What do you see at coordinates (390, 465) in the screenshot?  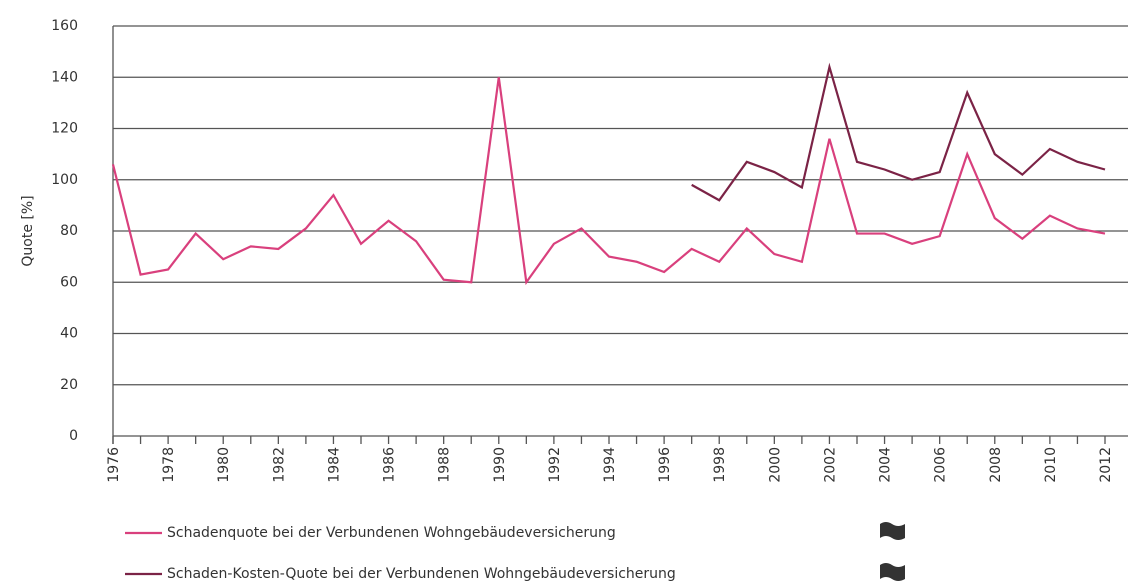 I see `x-tick-label: 1986` at bounding box center [390, 465].